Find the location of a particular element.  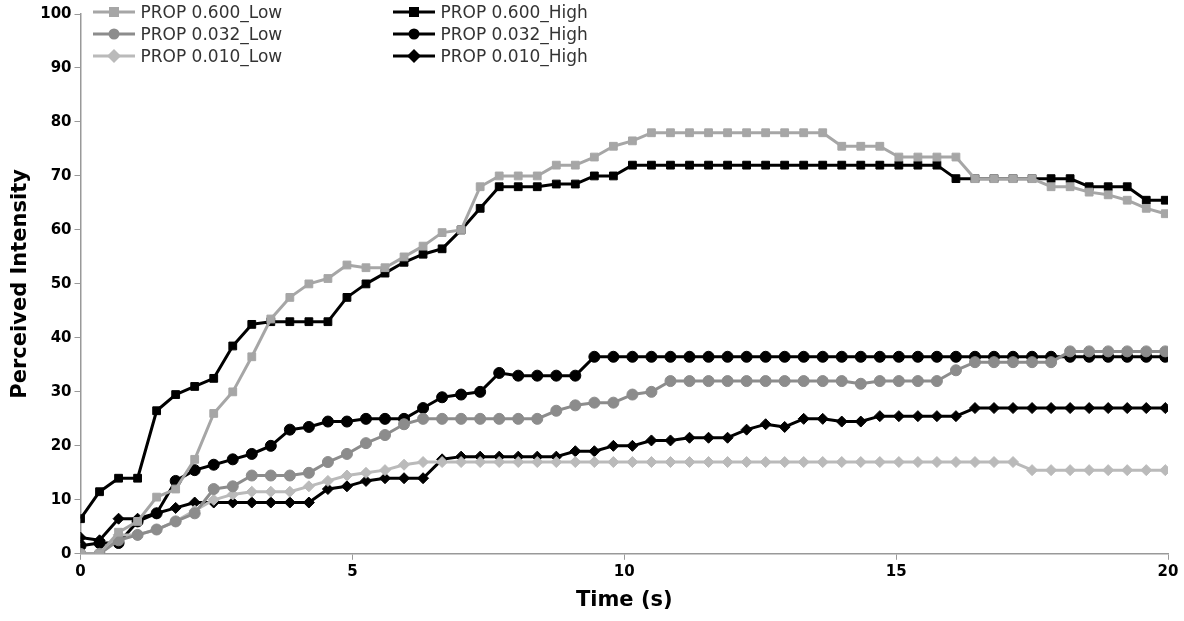

y-tick-label: 30 is located at coordinates (61, 390).